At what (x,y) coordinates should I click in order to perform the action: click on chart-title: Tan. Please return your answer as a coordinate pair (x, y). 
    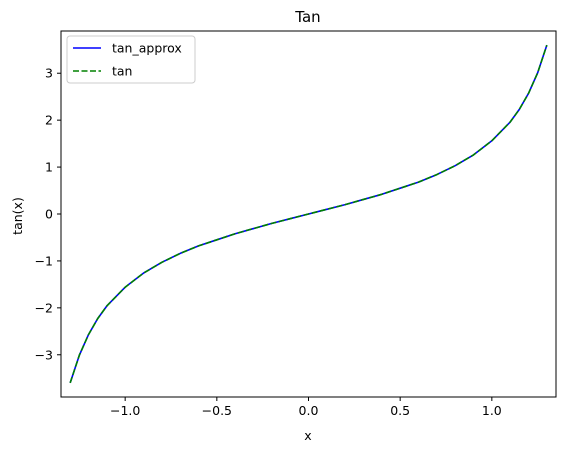
    Looking at the image, I should click on (307, 17).